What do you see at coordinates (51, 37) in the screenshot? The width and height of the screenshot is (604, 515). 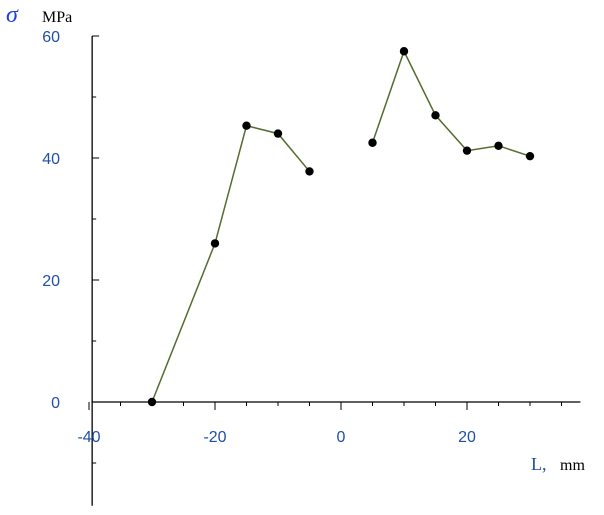 I see `y-tick-label: 60` at bounding box center [51, 37].